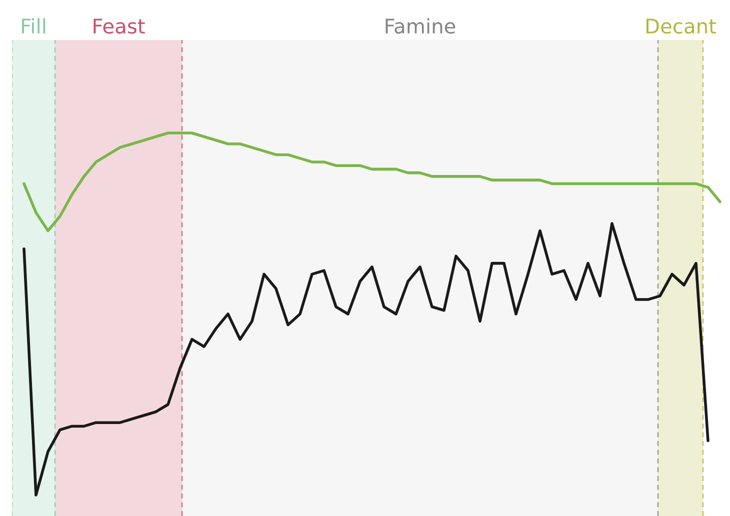 The width and height of the screenshot is (730, 516). What do you see at coordinates (421, 26) in the screenshot?
I see `text: Famine` at bounding box center [421, 26].